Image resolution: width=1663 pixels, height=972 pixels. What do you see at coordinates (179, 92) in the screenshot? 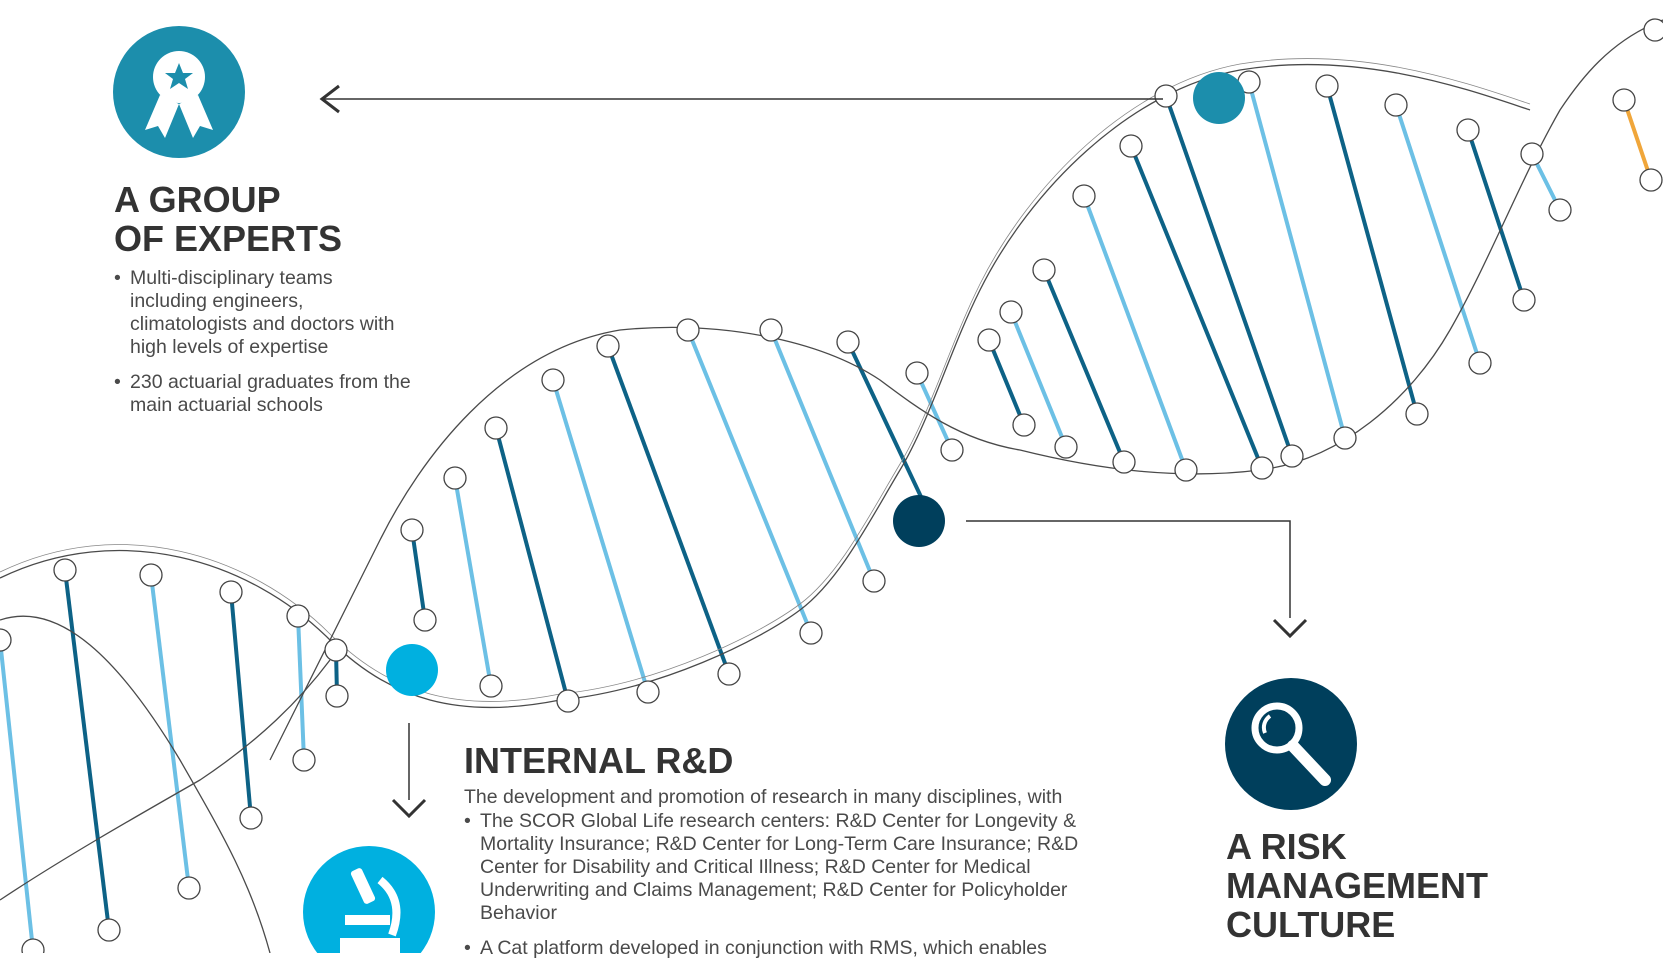
I see `award-ribbon-icon` at bounding box center [179, 92].